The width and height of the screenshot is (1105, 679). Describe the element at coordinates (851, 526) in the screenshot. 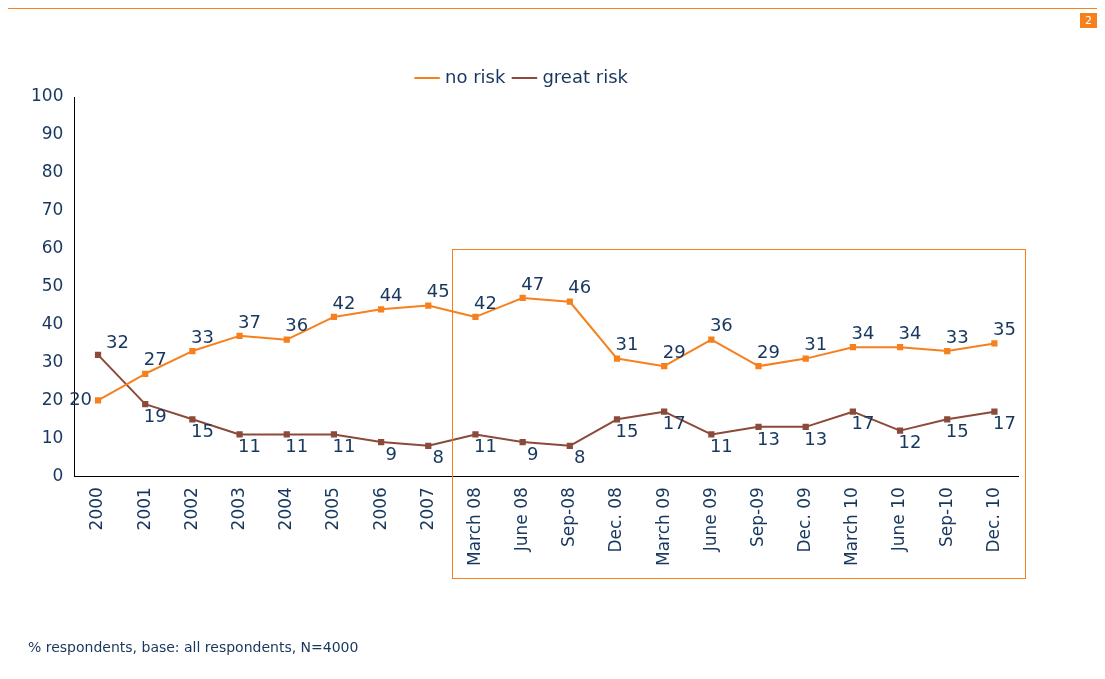

I see `x-tick-label: March 10` at that location.